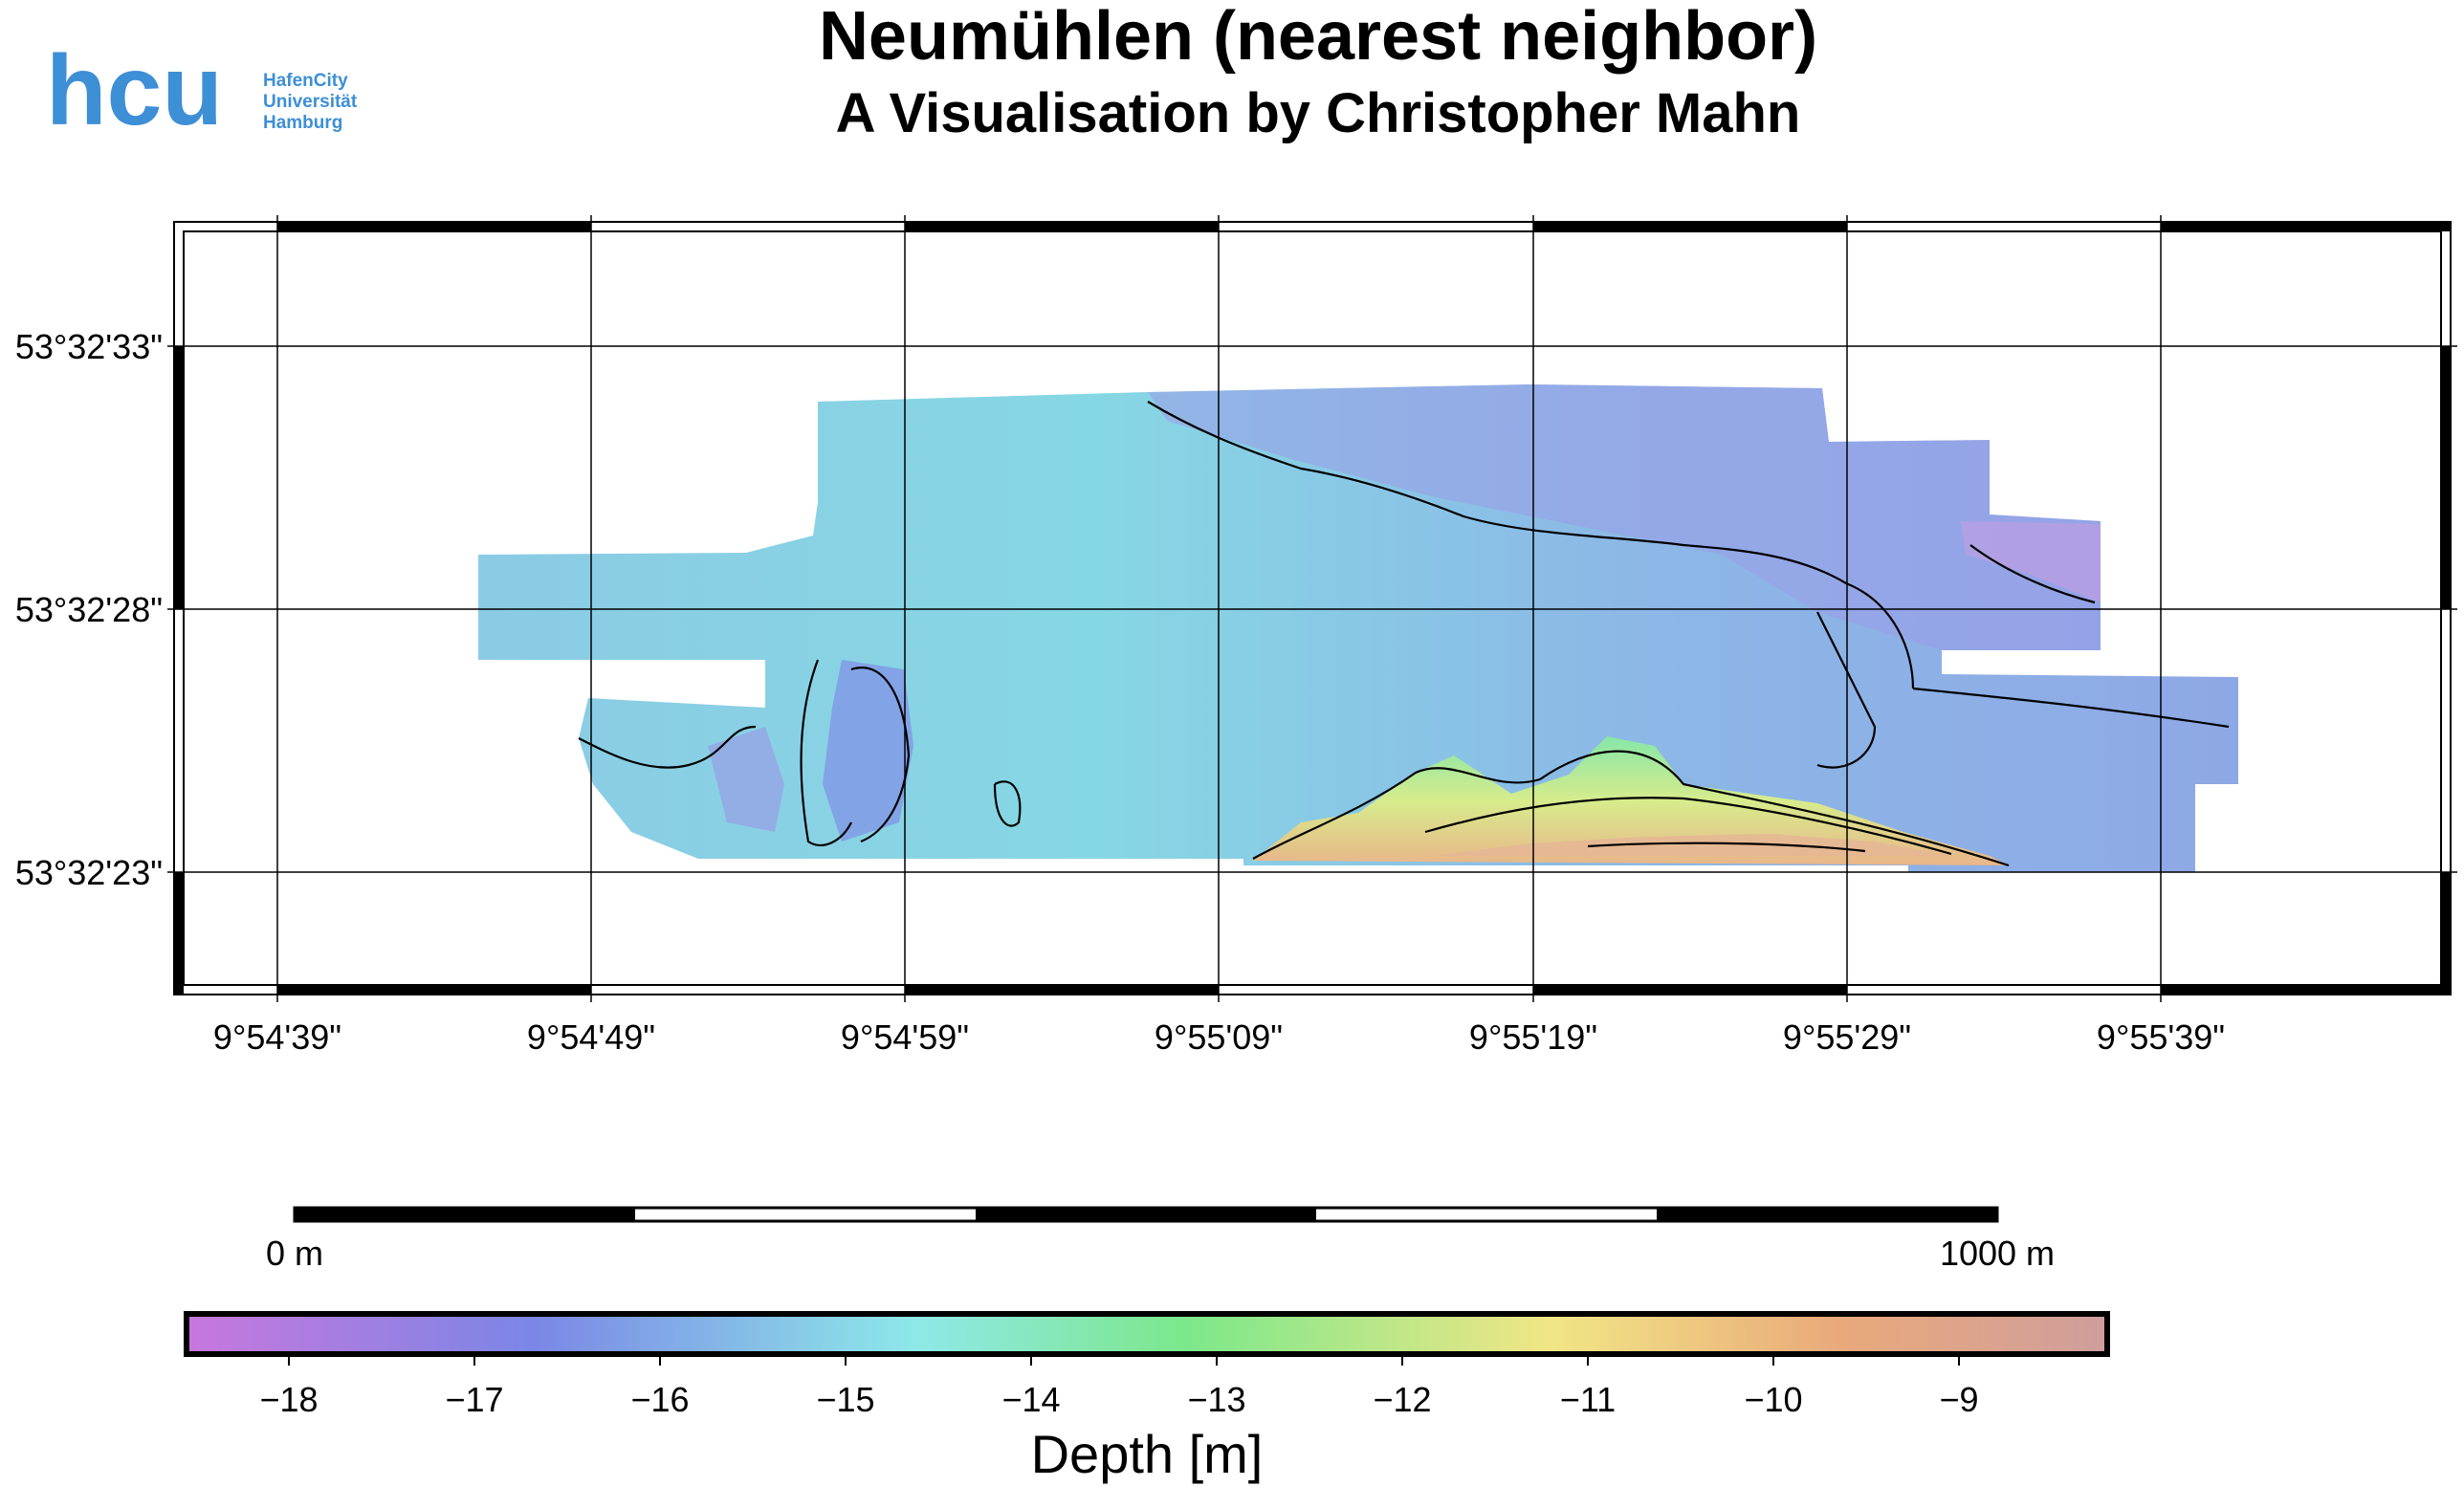  Describe the element at coordinates (1160, 1239) in the screenshot. I see `scale-bar: 0 m 1000 m` at that location.